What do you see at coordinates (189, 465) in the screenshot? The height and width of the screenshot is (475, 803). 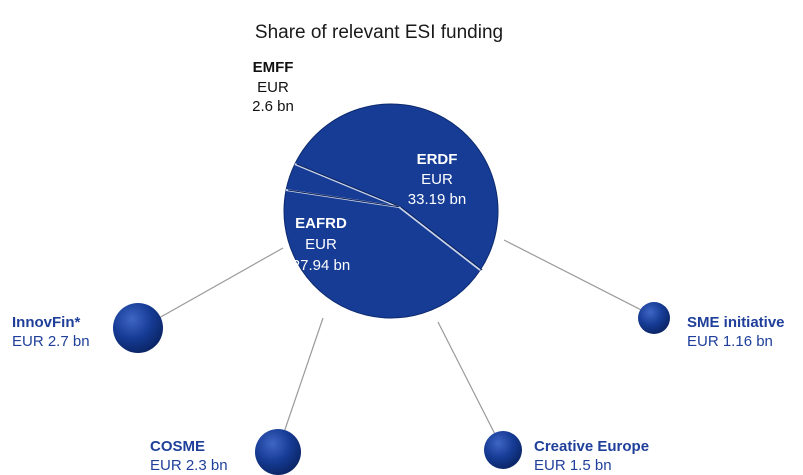 I see `satellite-amount-cosme: EUR 2.3 bn` at bounding box center [189, 465].